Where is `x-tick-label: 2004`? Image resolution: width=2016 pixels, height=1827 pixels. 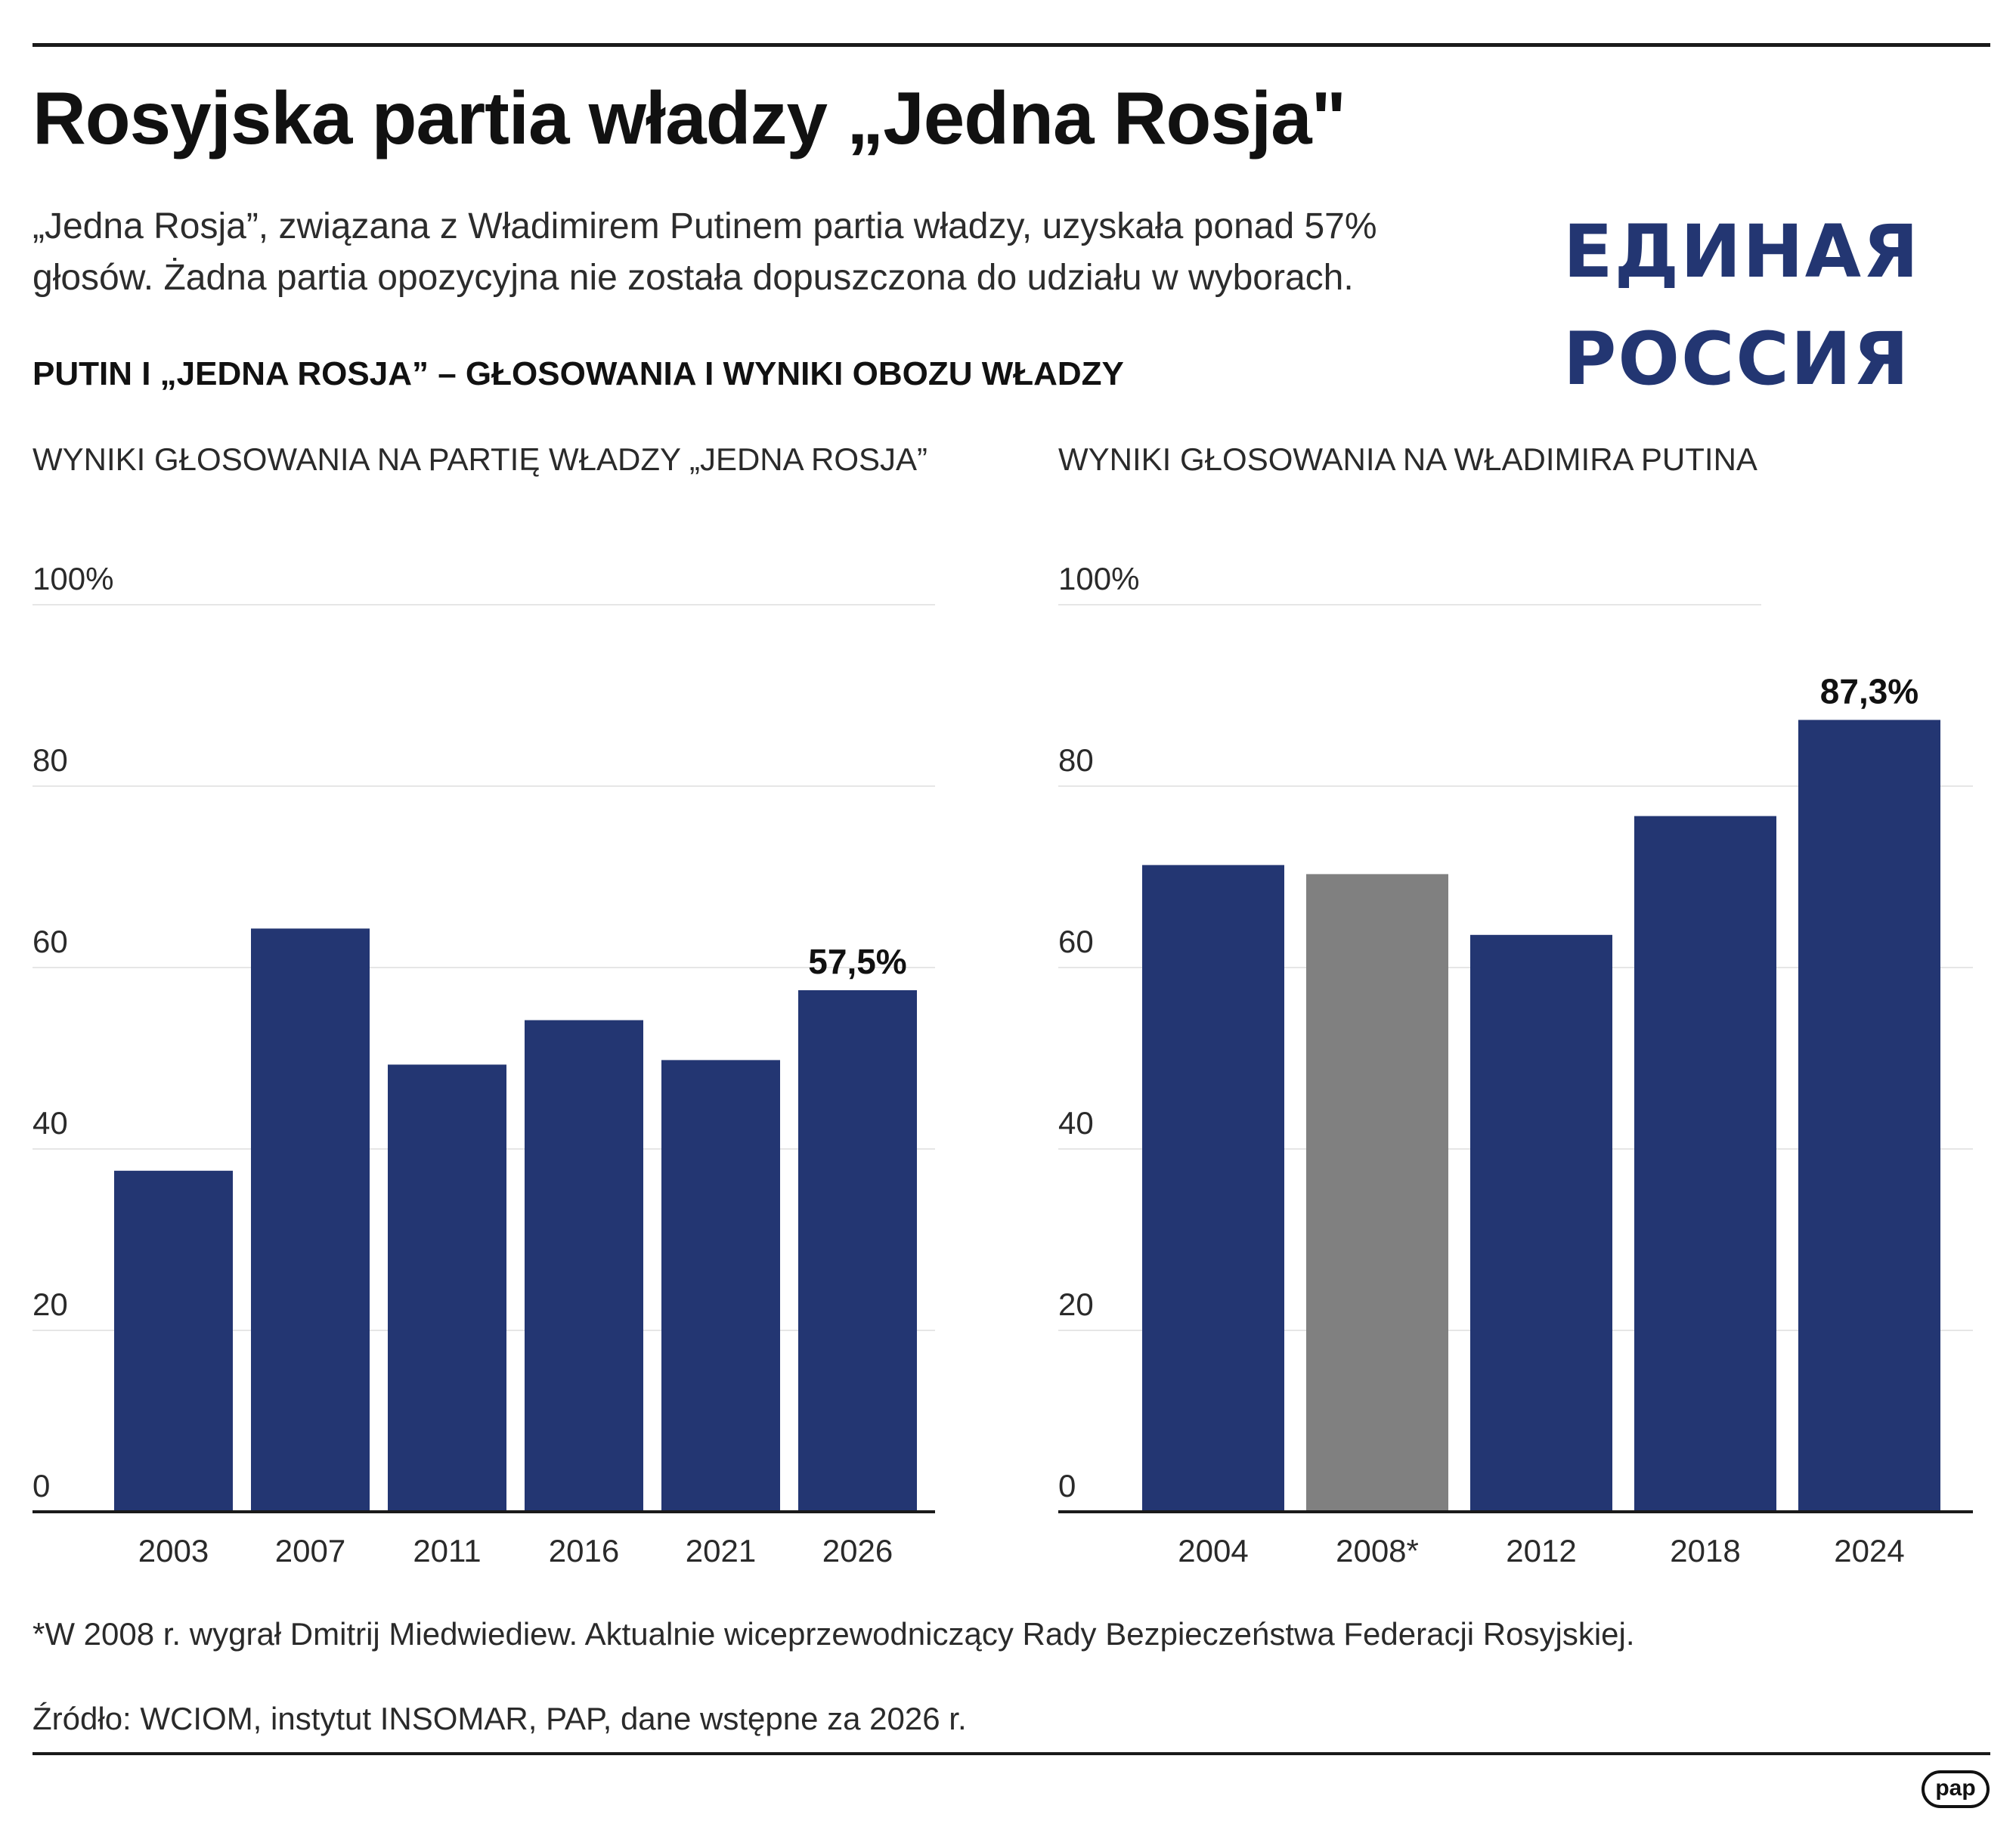
x-tick-label: 2004 is located at coordinates (1213, 1550).